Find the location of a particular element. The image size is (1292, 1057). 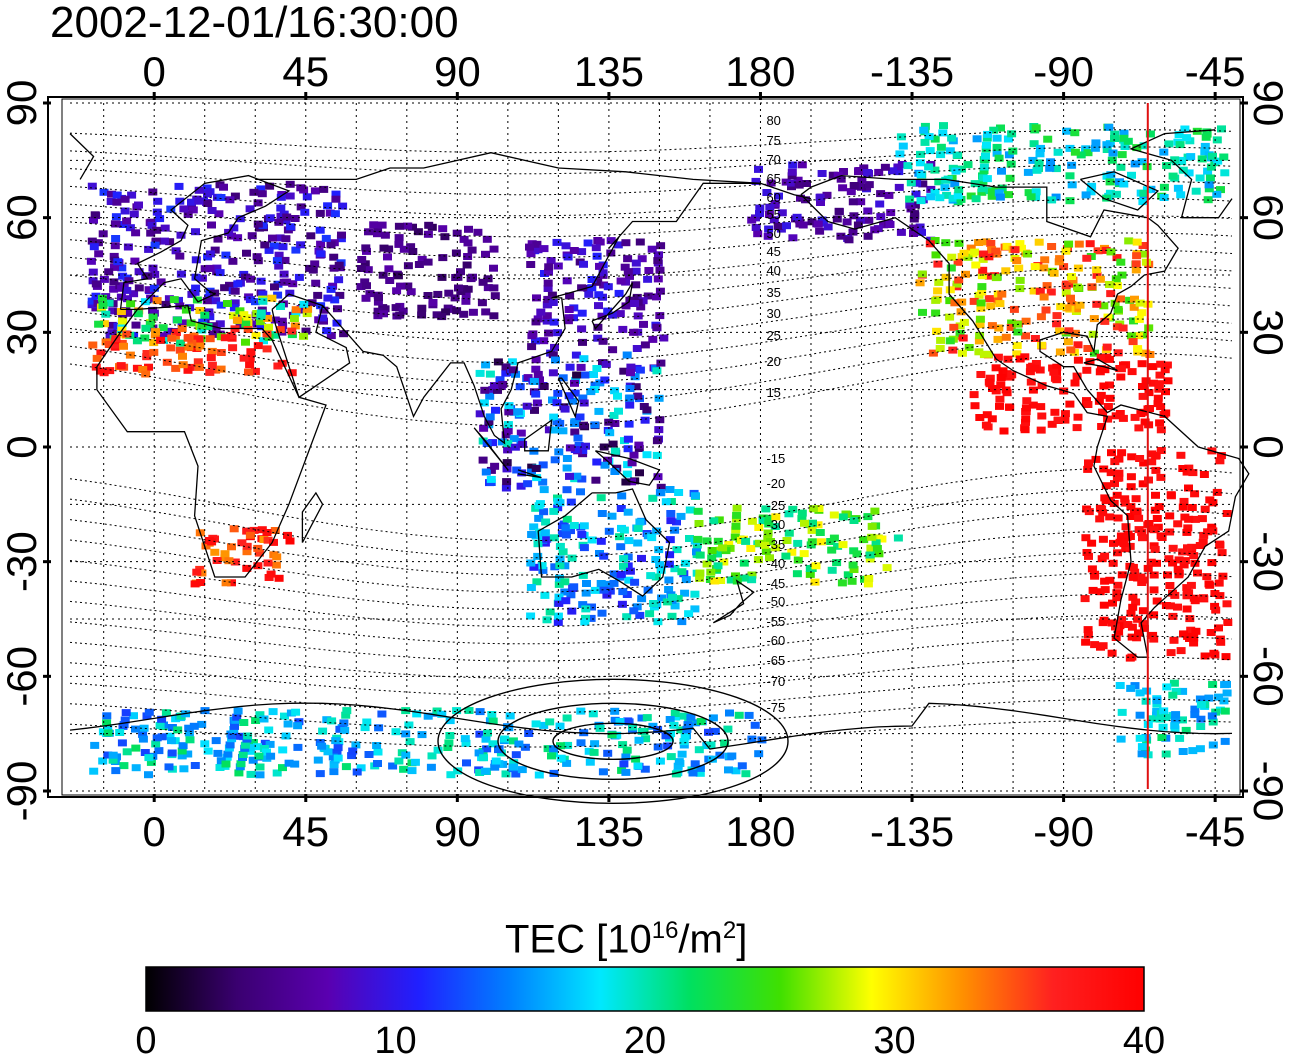

left-tick-label: -90 is located at coordinates (22, 791).